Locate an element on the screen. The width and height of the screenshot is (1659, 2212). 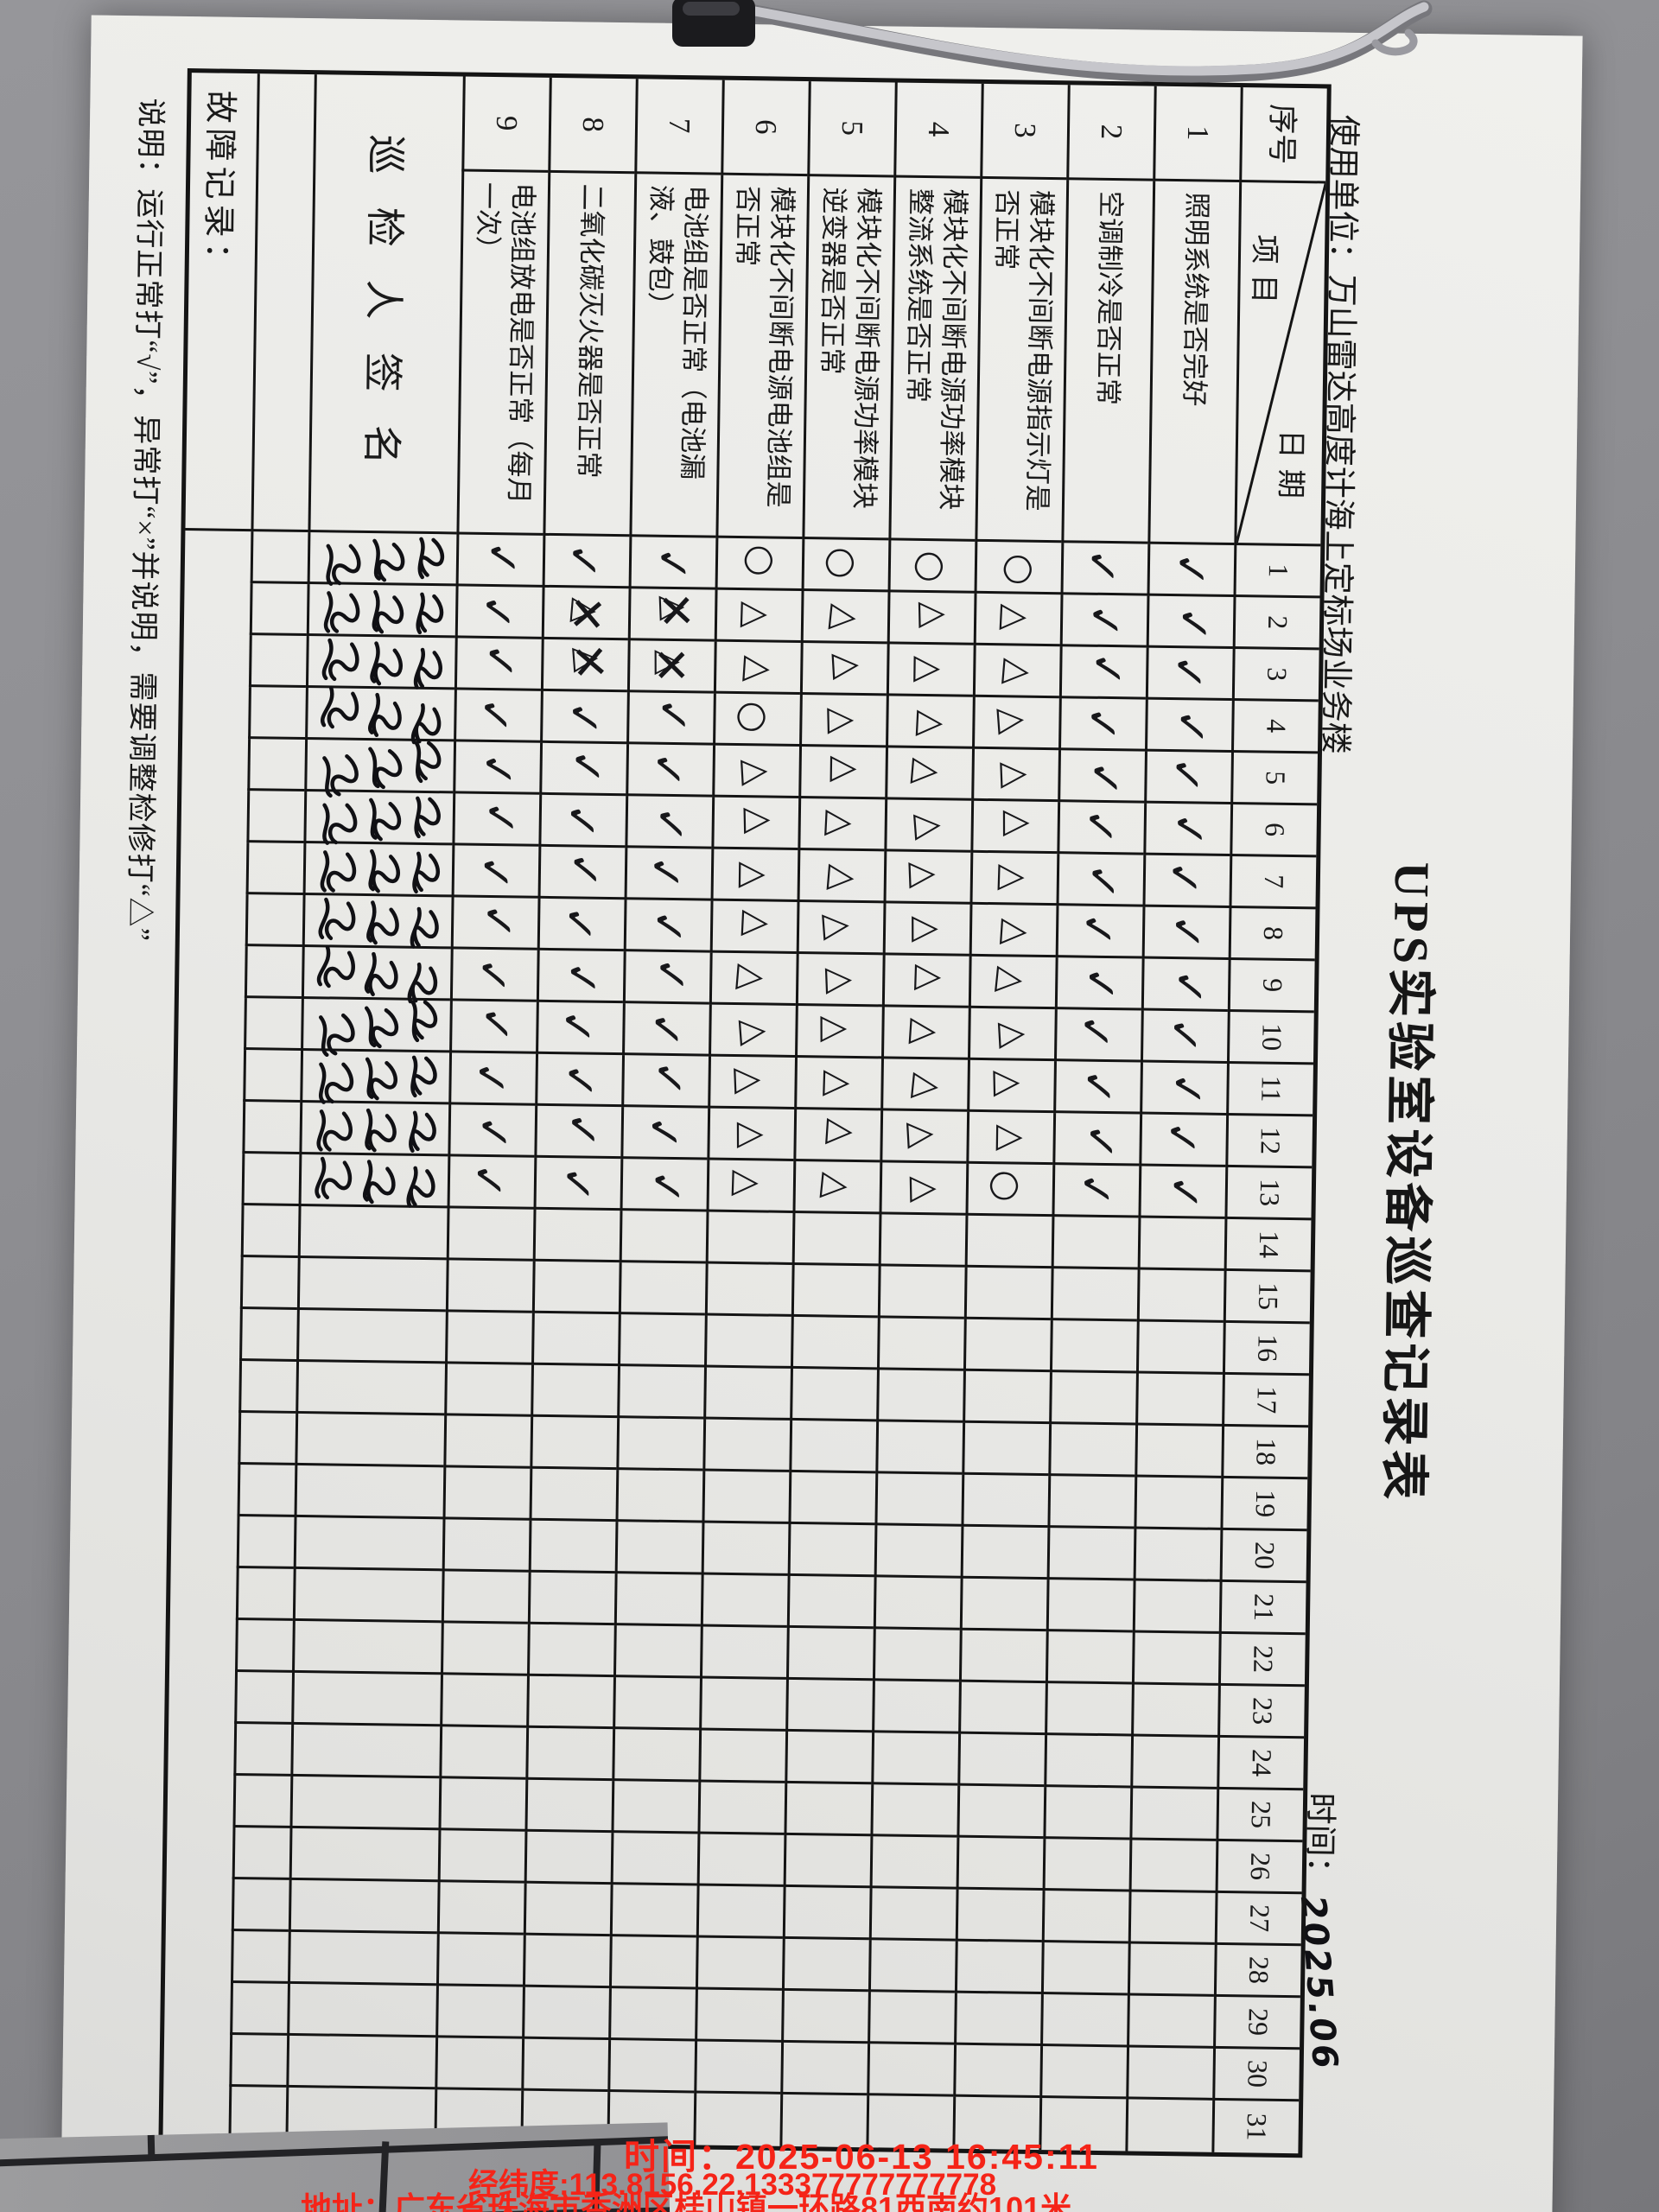
tile-groove is located at coordinates (151, 2148).